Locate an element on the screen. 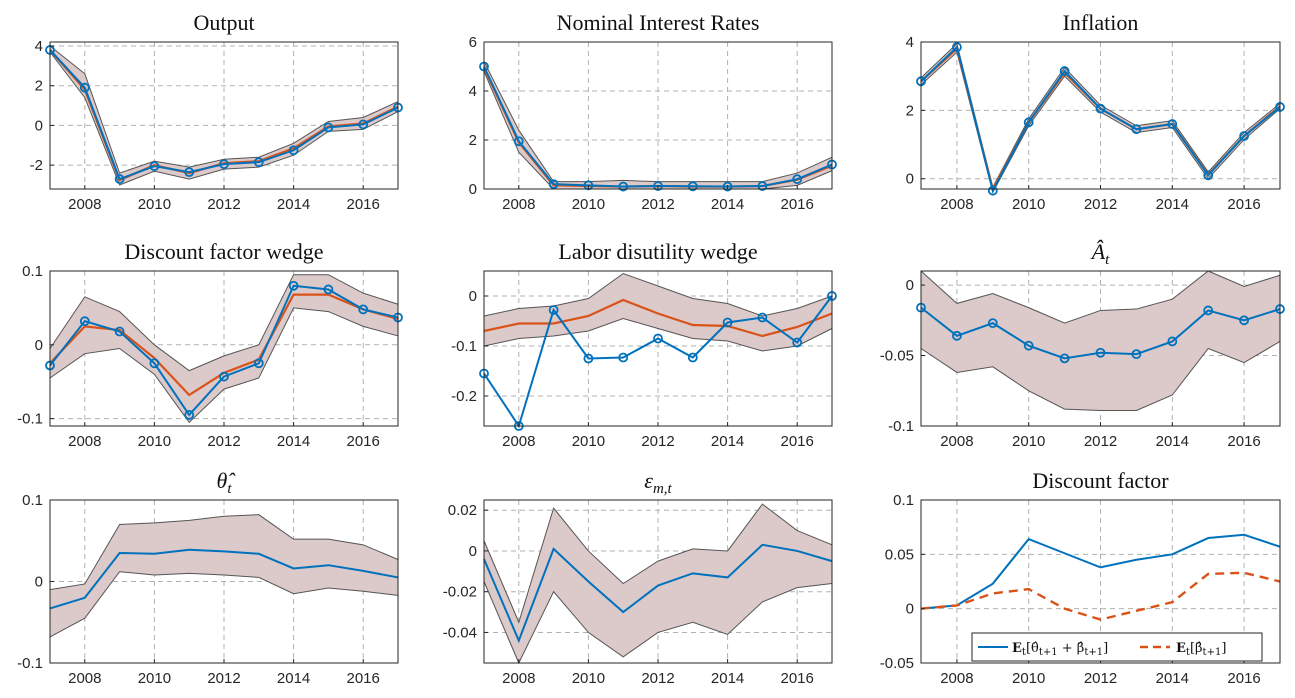 The width and height of the screenshot is (1295, 698). series-line-median is located at coordinates (658, 318).